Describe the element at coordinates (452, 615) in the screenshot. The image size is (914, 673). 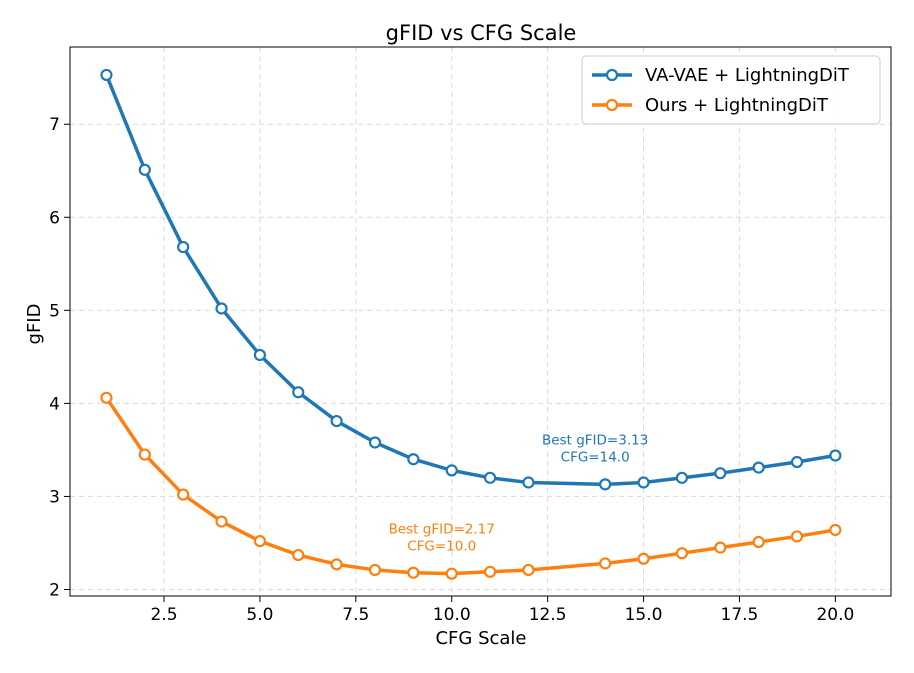
I see `x-tick-label: 10.0` at that location.